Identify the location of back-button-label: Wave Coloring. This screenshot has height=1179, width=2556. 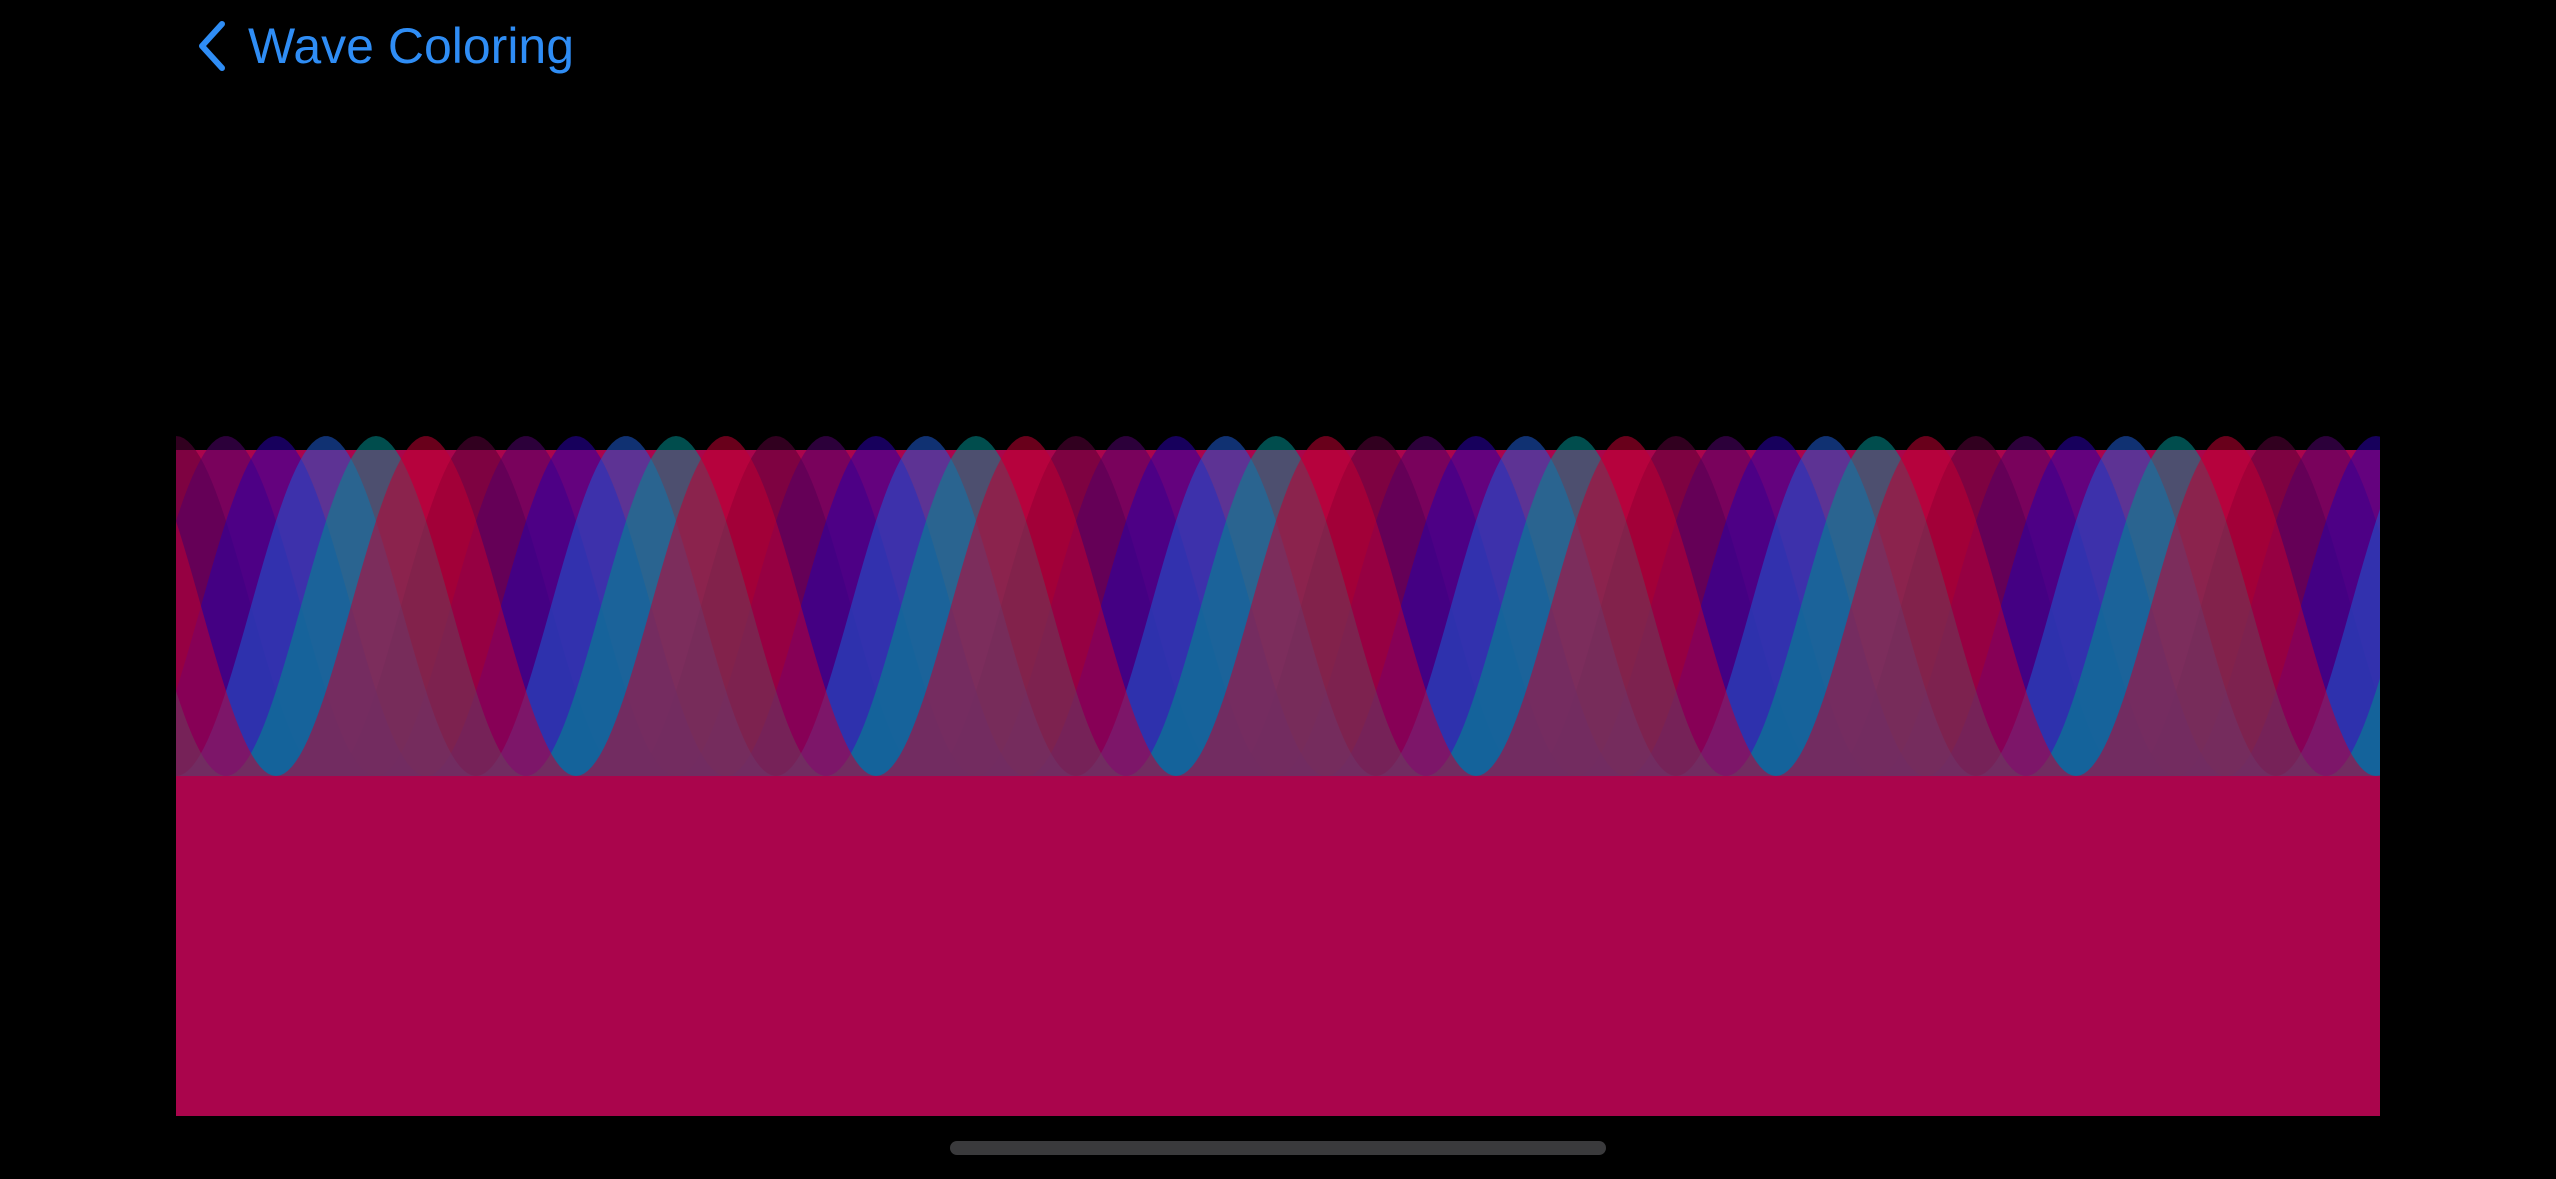
(411, 46).